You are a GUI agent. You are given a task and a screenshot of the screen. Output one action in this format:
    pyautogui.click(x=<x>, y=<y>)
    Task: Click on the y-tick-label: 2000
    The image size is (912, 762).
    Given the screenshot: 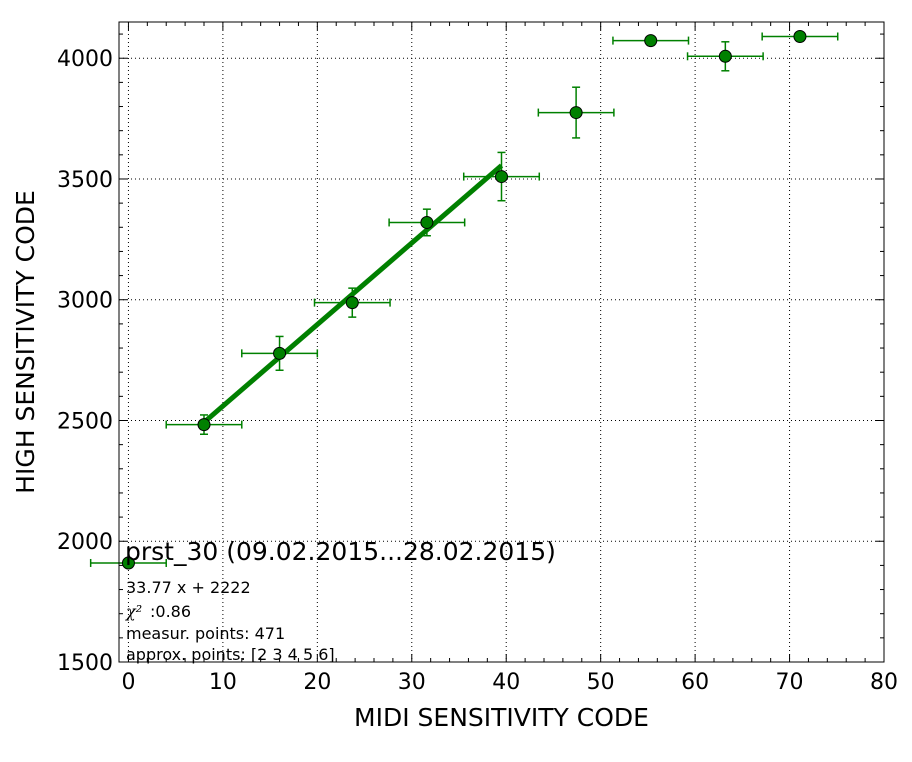 What is the action you would take?
    pyautogui.click(x=85, y=542)
    